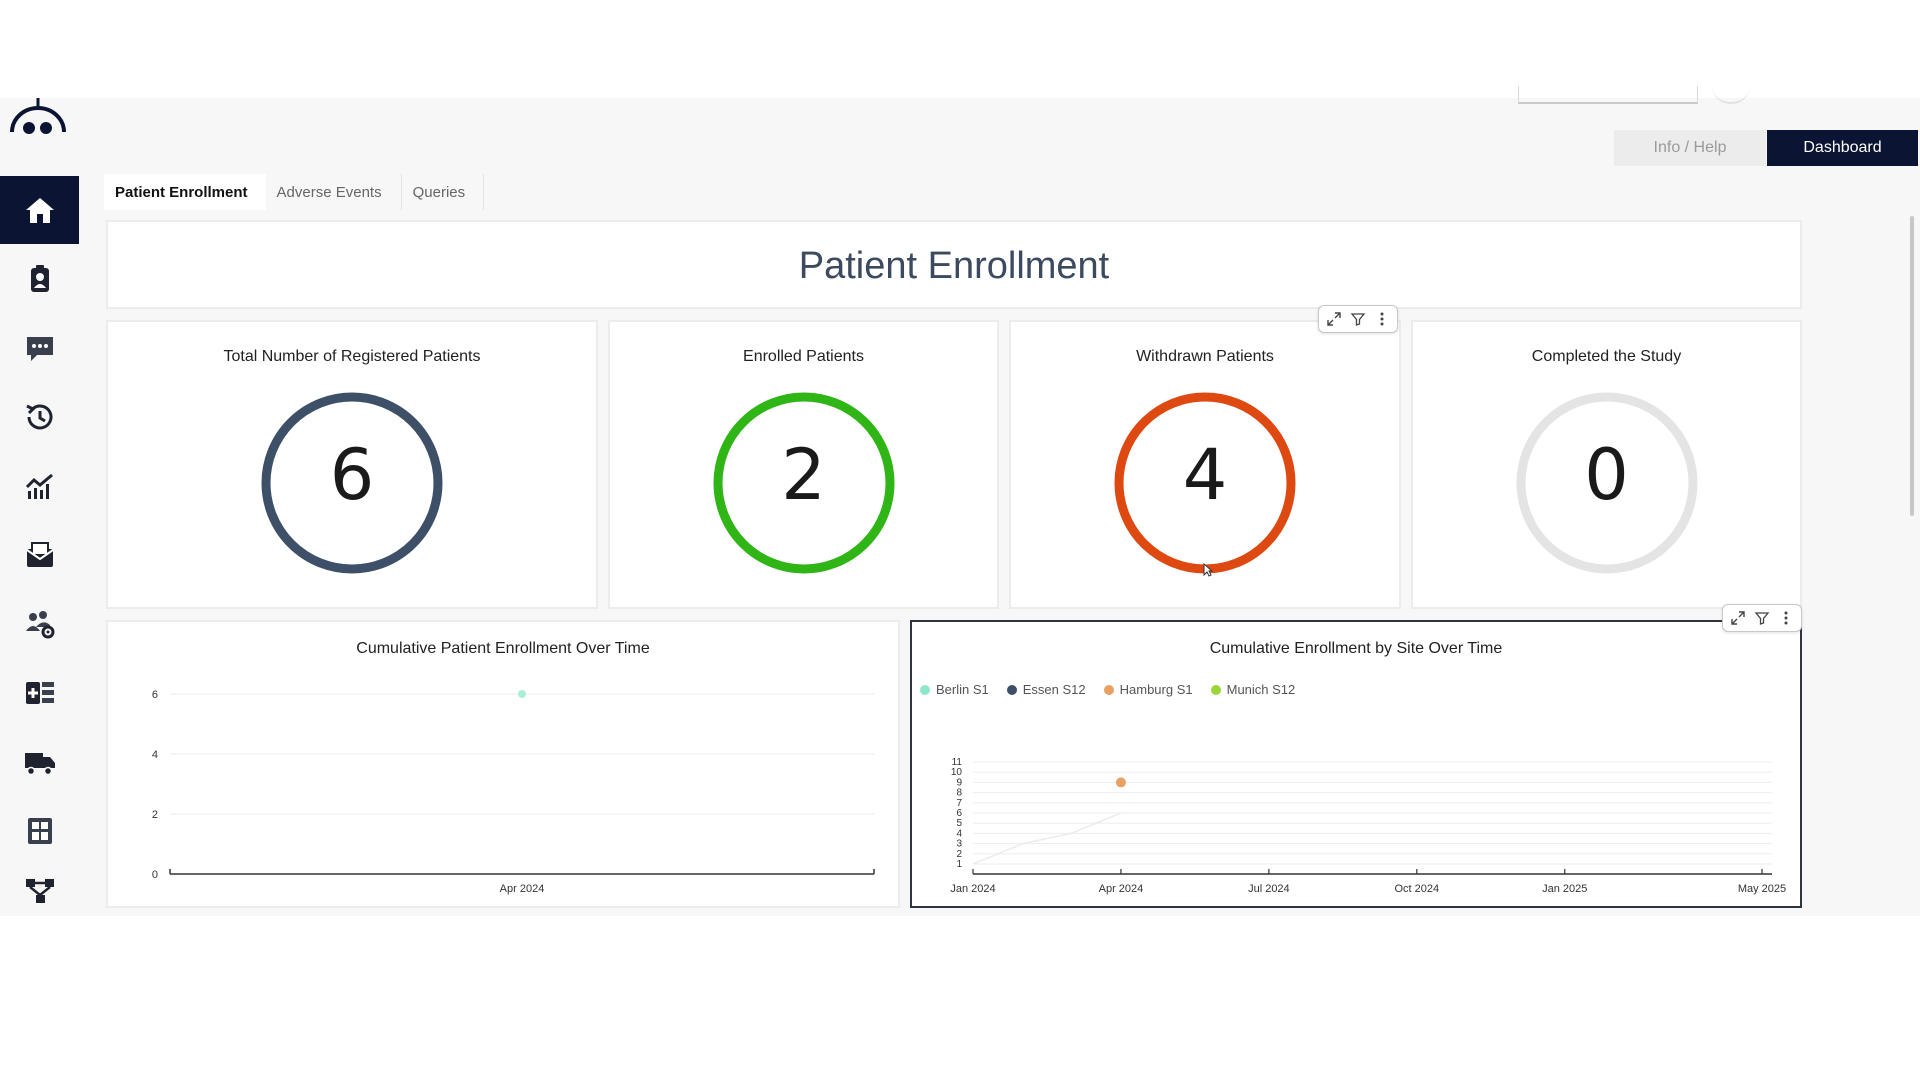 The width and height of the screenshot is (1920, 1080). What do you see at coordinates (1731, 95) in the screenshot?
I see `user-avatar` at bounding box center [1731, 95].